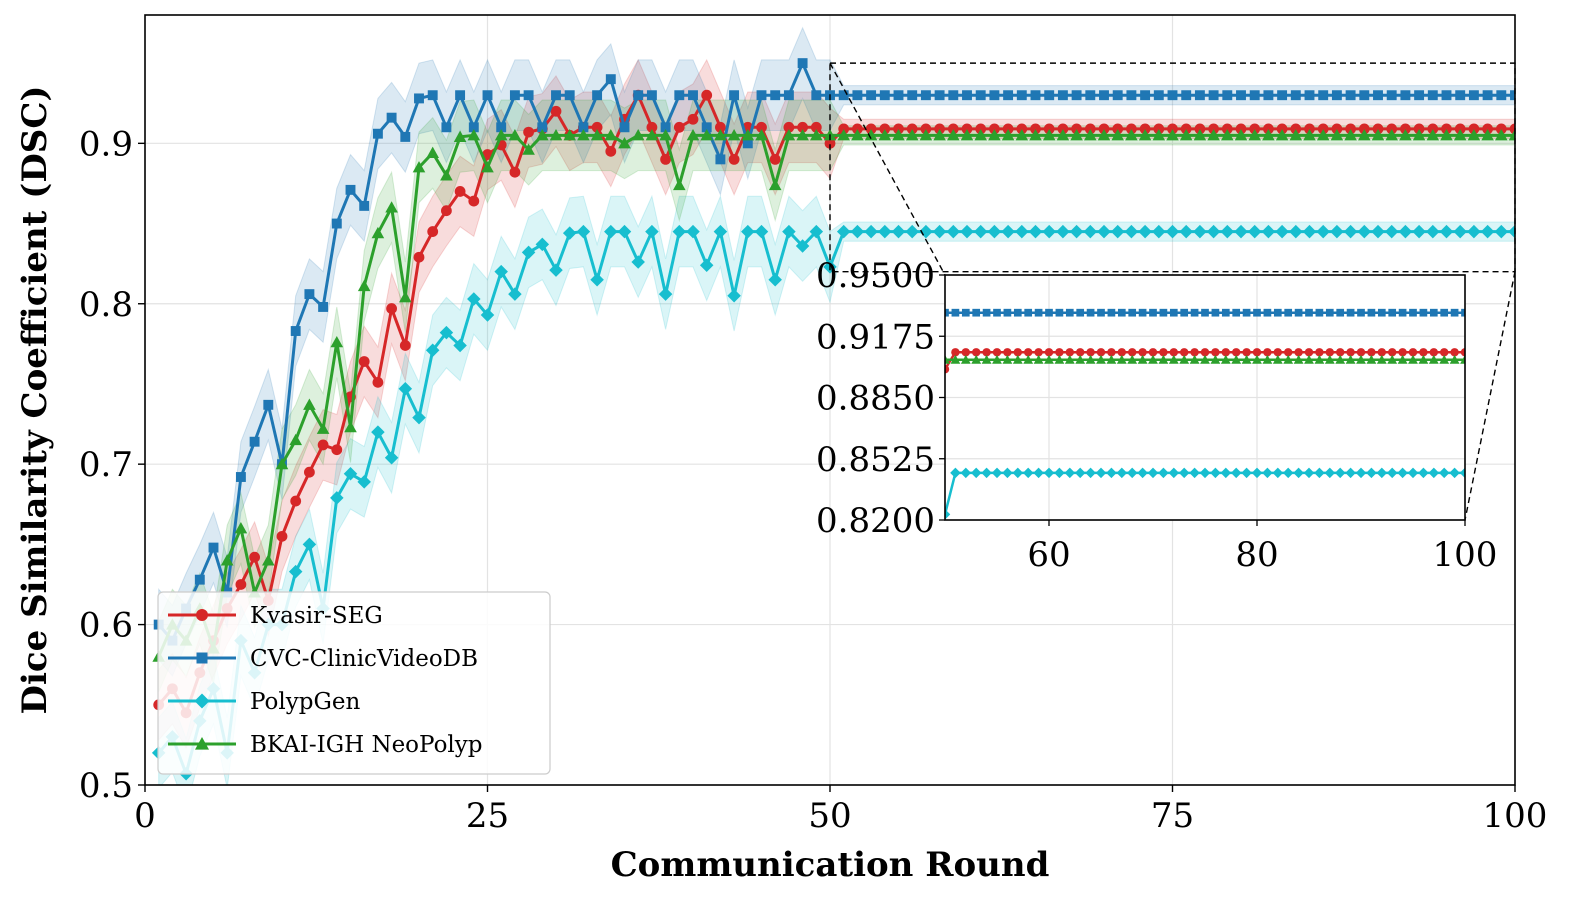  What do you see at coordinates (1205, 414) in the screenshot?
I see `inset-lines` at bounding box center [1205, 414].